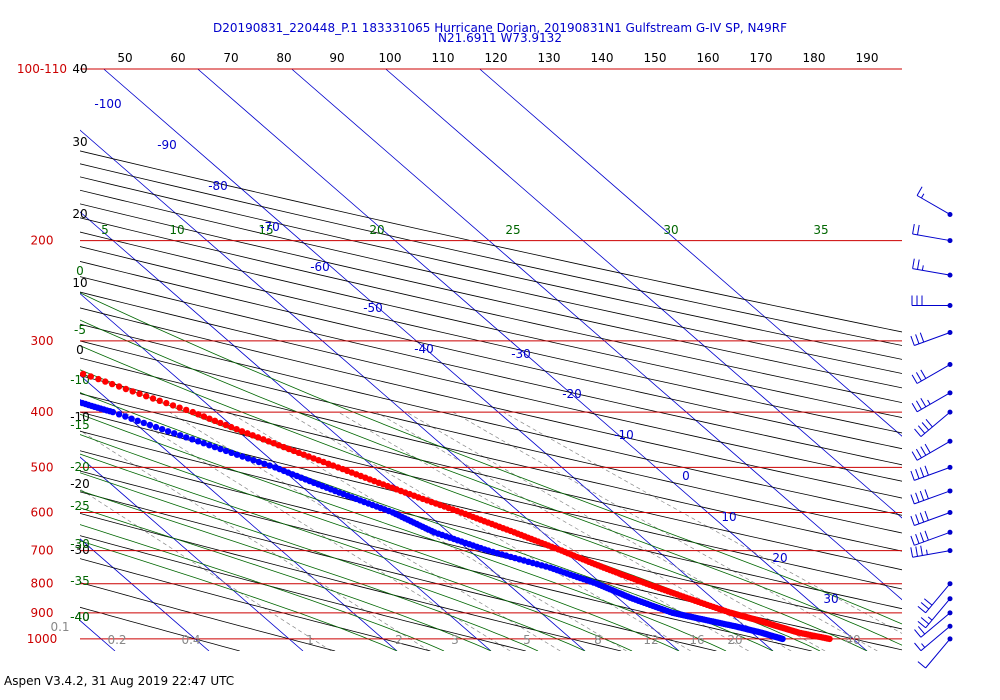  I want to click on isotherm-label: -40, so click(424, 349).